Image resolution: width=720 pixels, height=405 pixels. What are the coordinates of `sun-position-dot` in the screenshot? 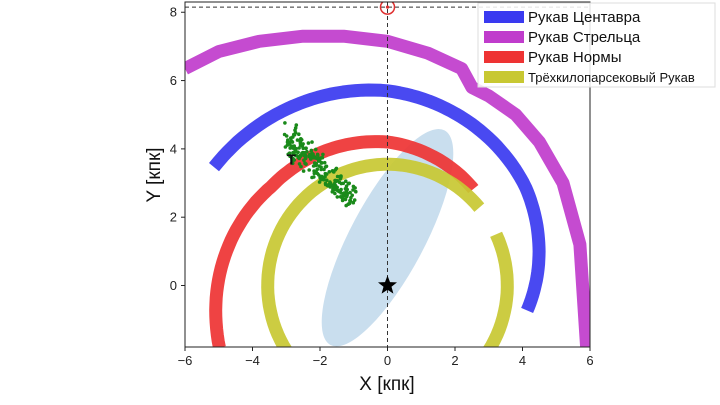 It's located at (387, 7).